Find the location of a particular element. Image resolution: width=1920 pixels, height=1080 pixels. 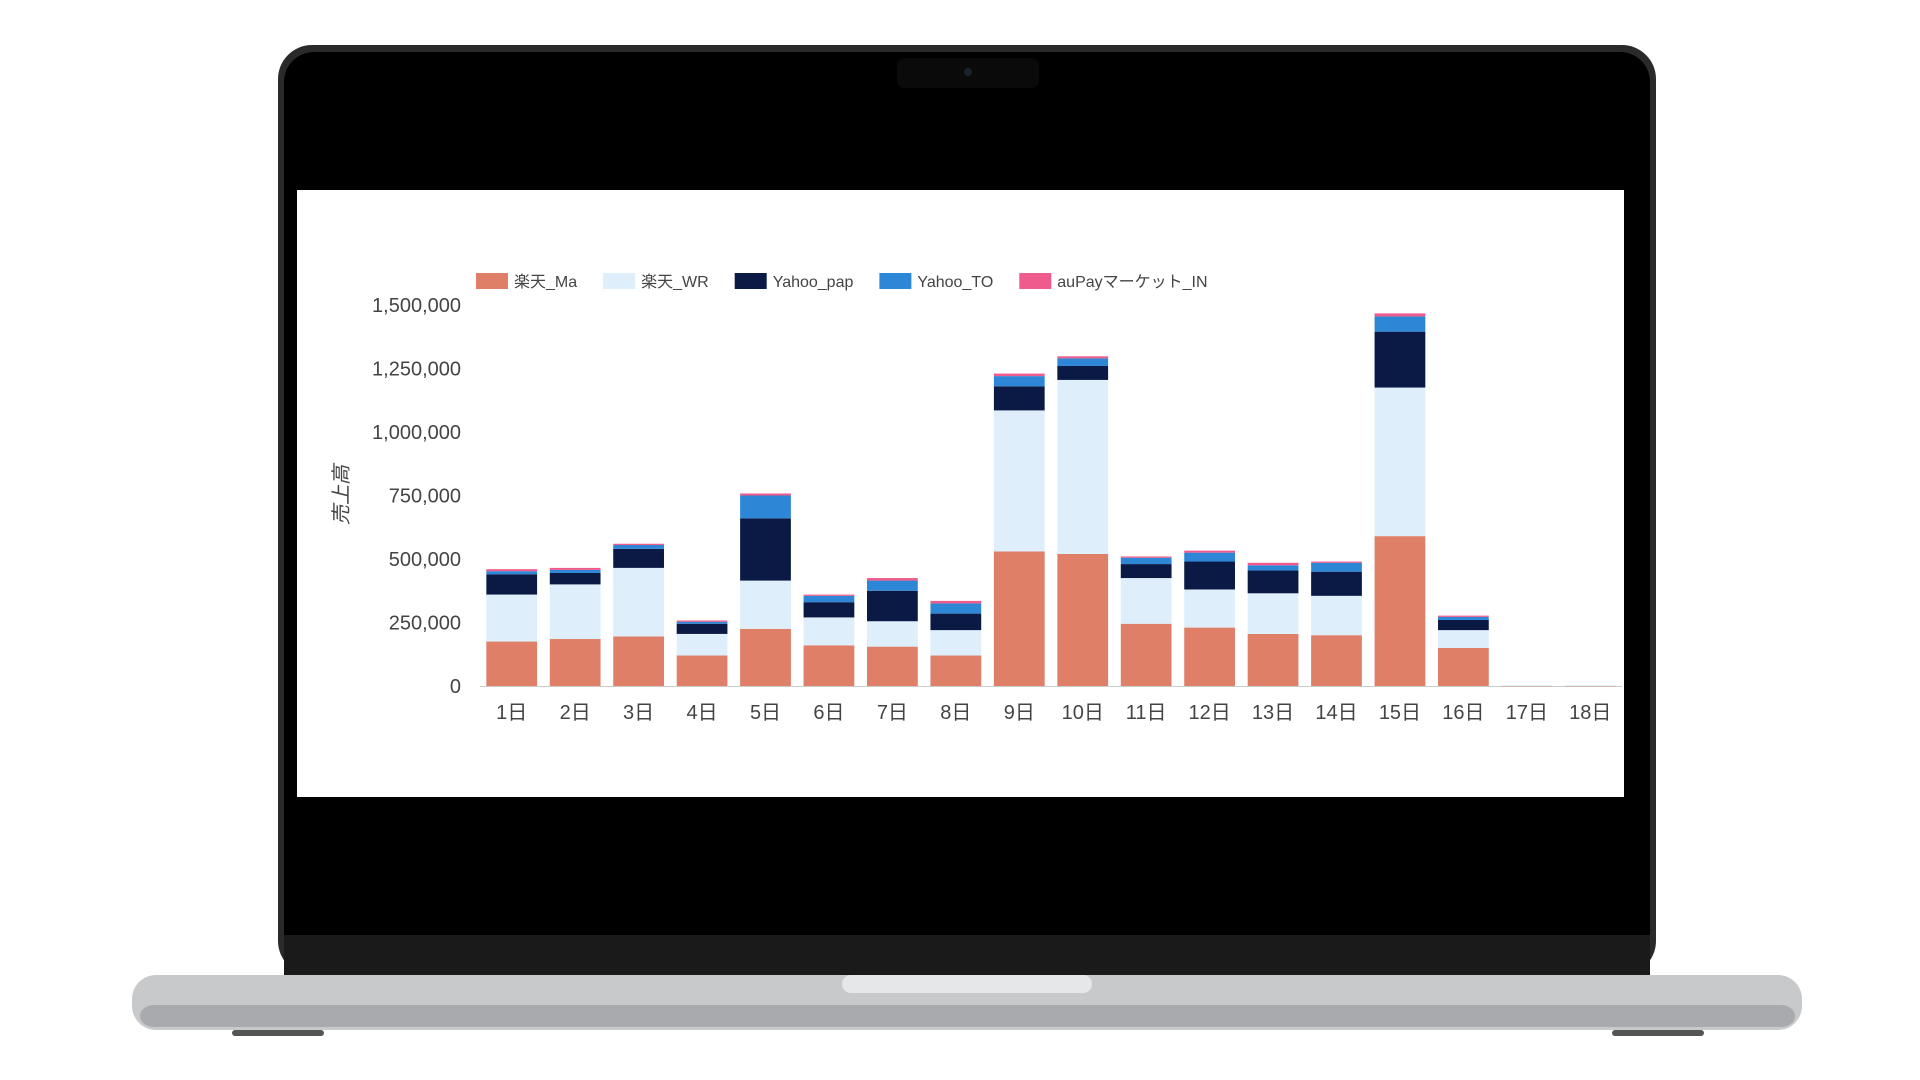

bezel-bottom-strip is located at coordinates (967, 955).